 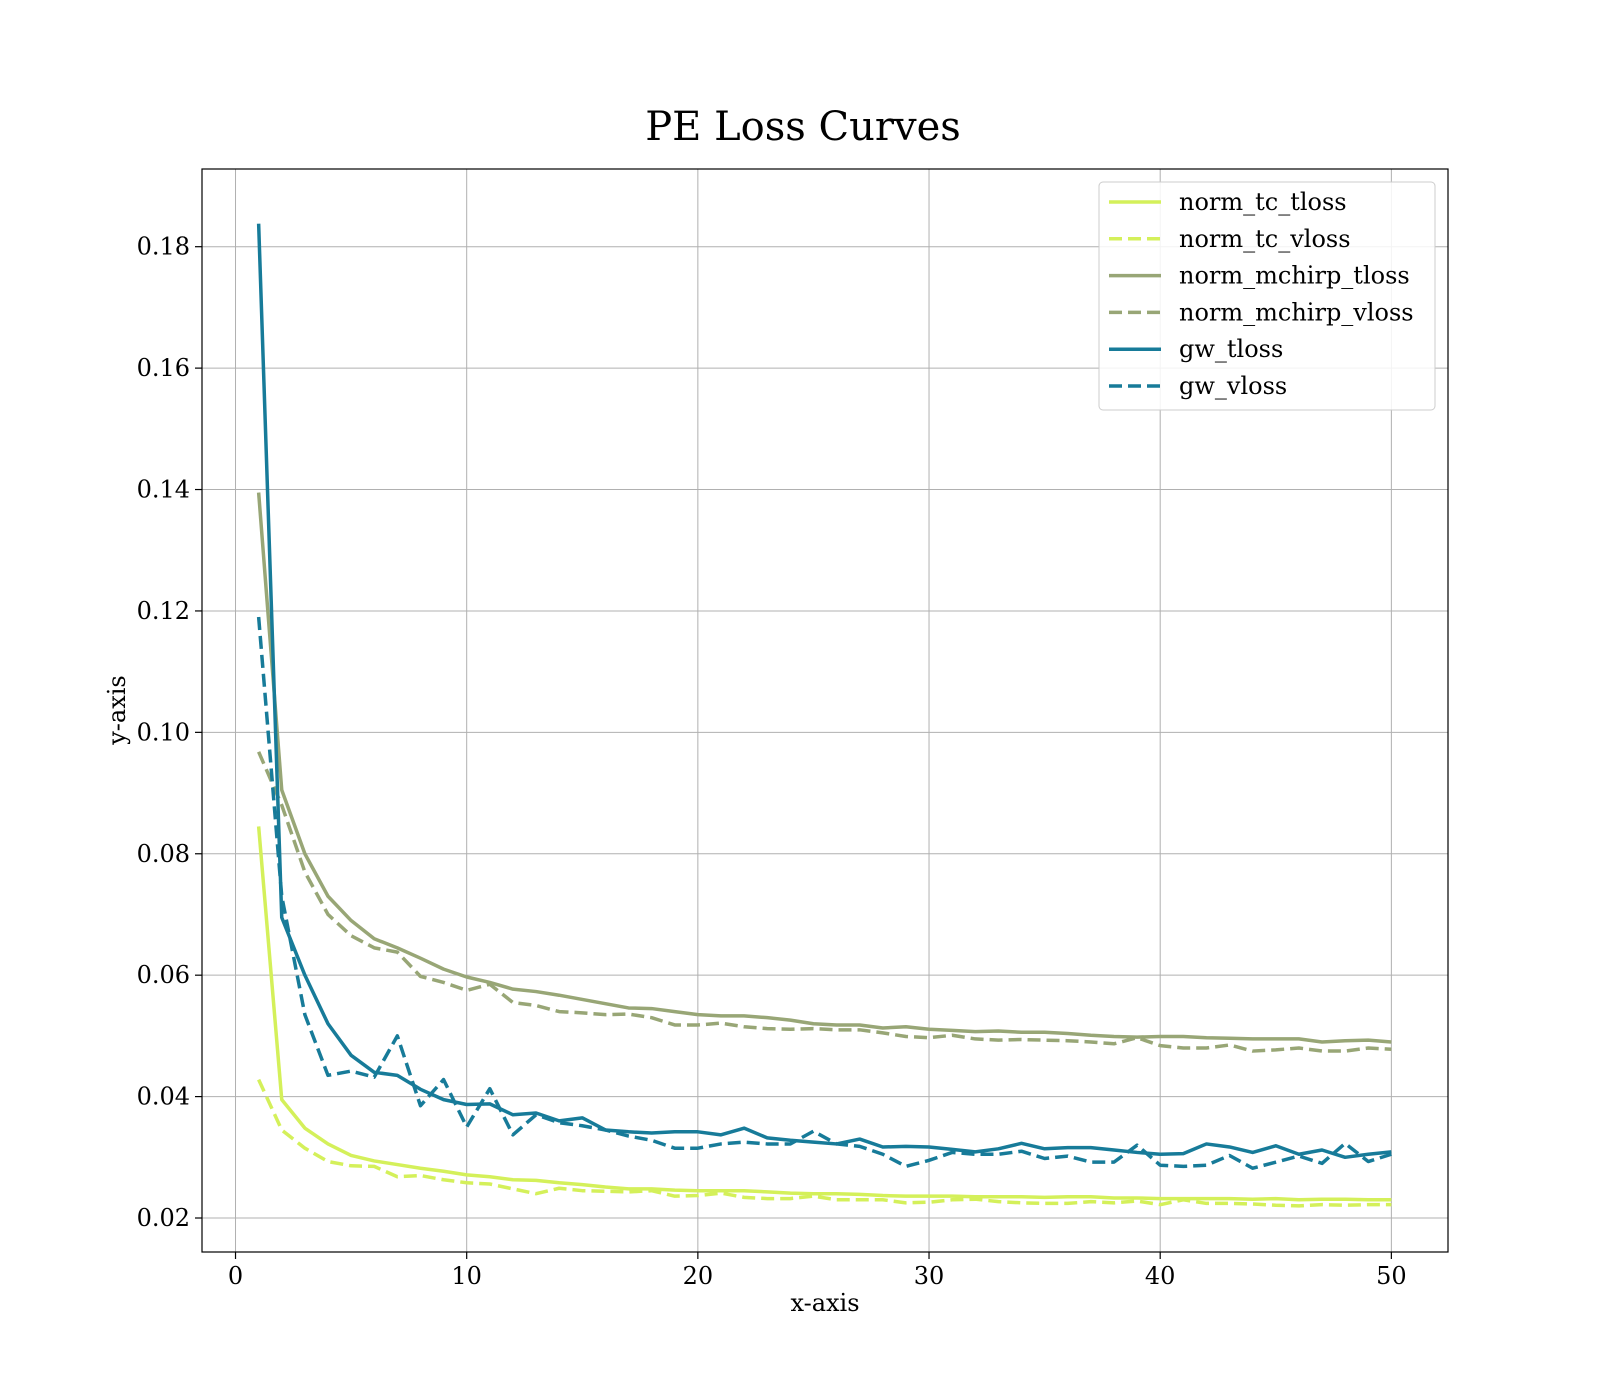 What do you see at coordinates (1391, 1276) in the screenshot?
I see `x-tick-label: 50` at bounding box center [1391, 1276].